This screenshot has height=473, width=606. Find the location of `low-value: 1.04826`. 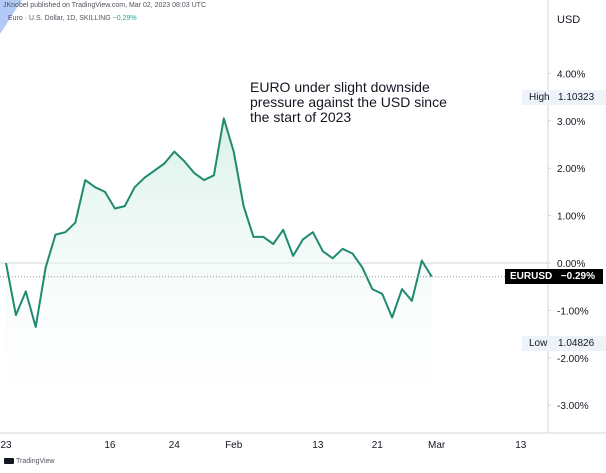

low-value: 1.04826 is located at coordinates (576, 343).